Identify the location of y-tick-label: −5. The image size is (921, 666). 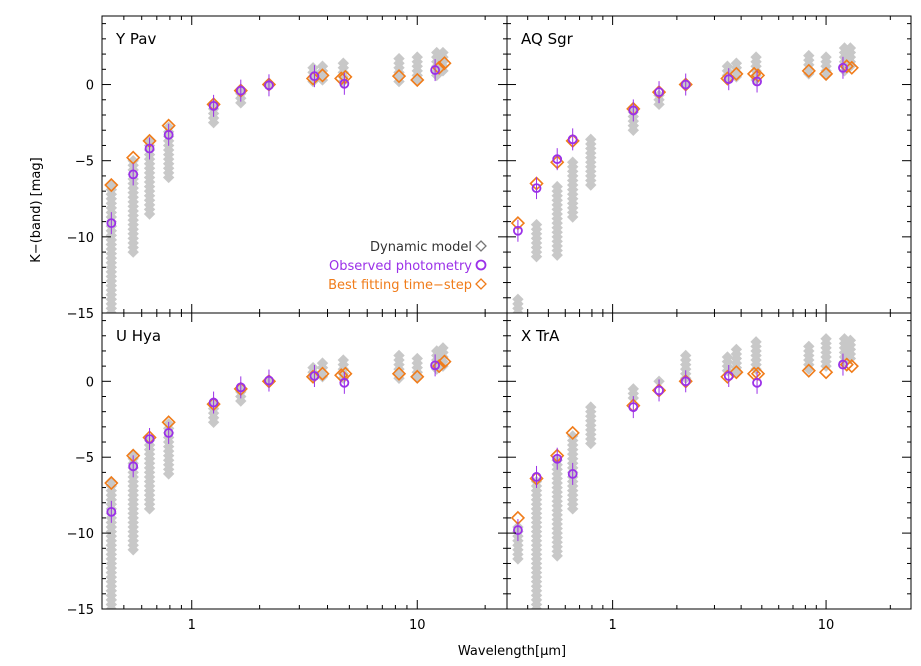
(84, 458).